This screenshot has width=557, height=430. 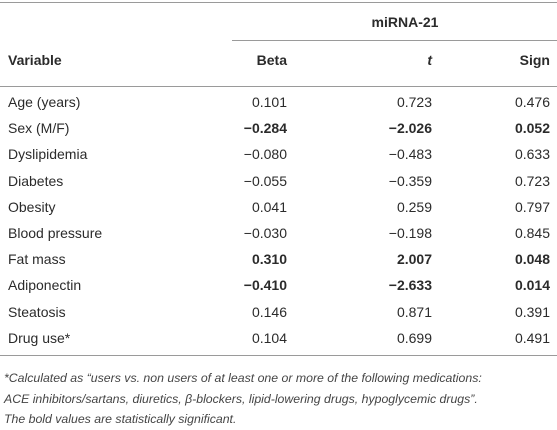 What do you see at coordinates (265, 128) in the screenshot?
I see `table-cell: −0.284` at bounding box center [265, 128].